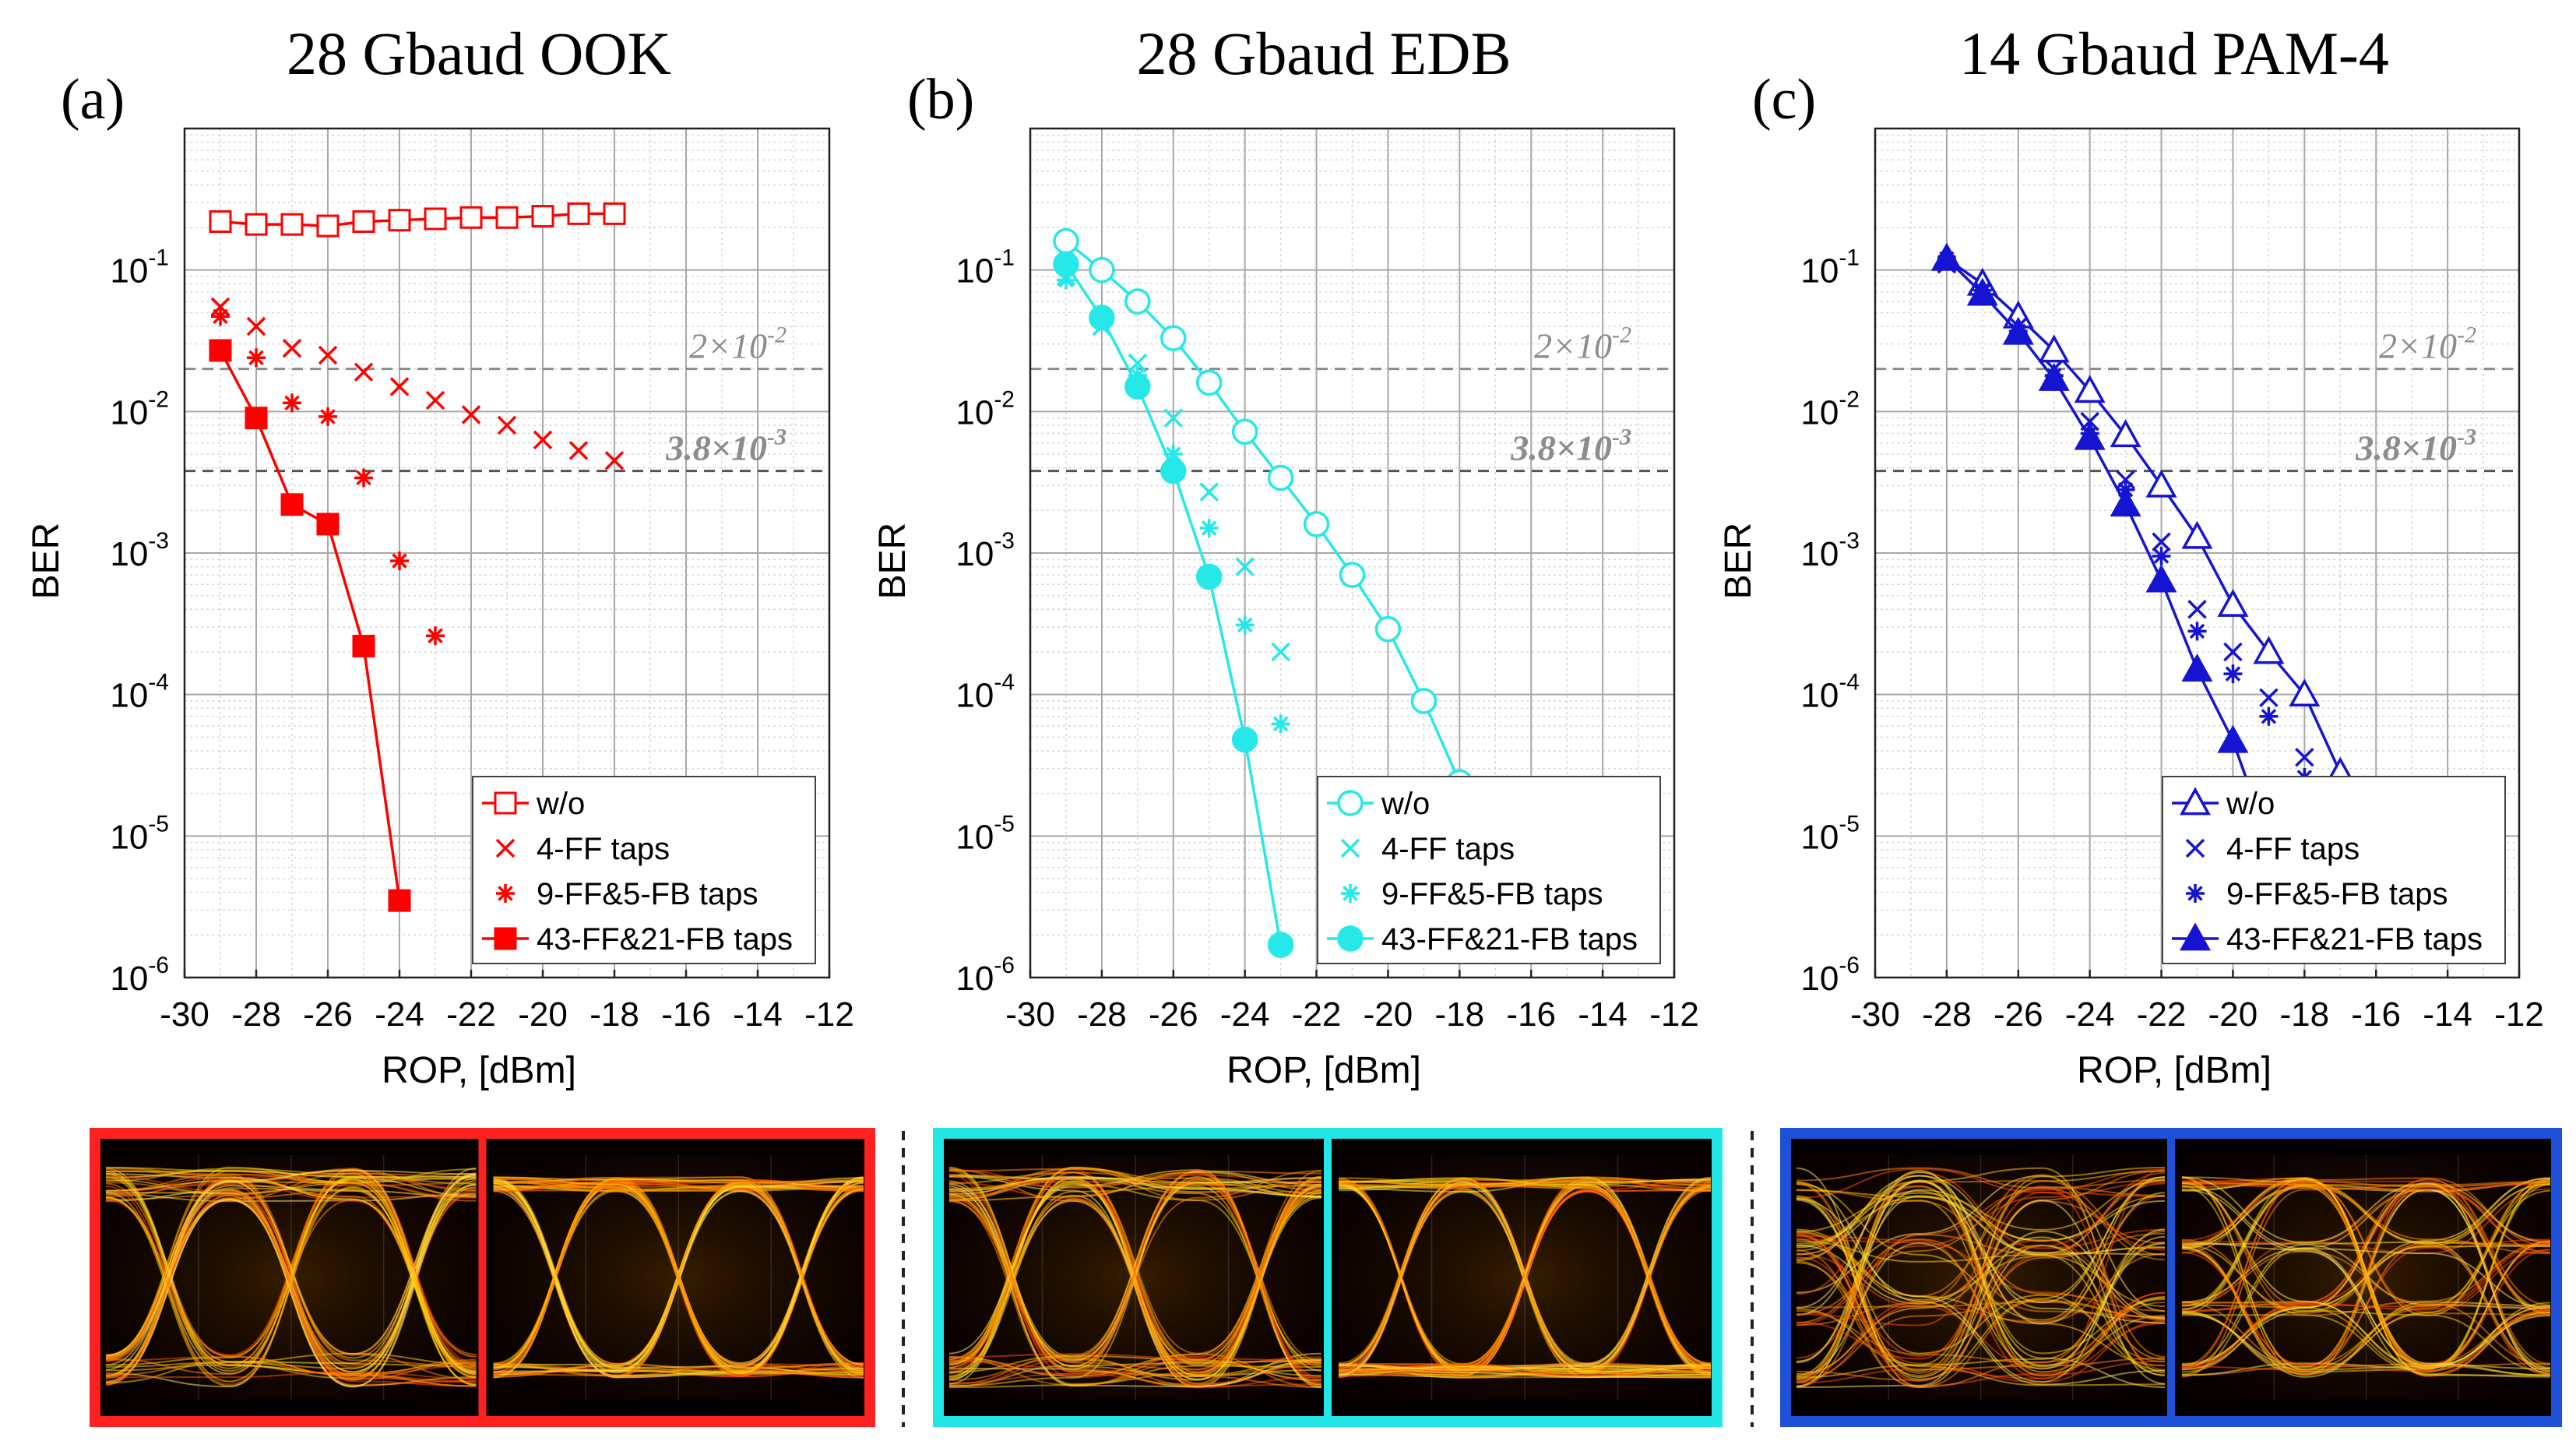 The width and height of the screenshot is (2576, 1455). Describe the element at coordinates (1570, 447) in the screenshot. I see `threshold-label-b-1: 3.8×10⁻³` at that location.